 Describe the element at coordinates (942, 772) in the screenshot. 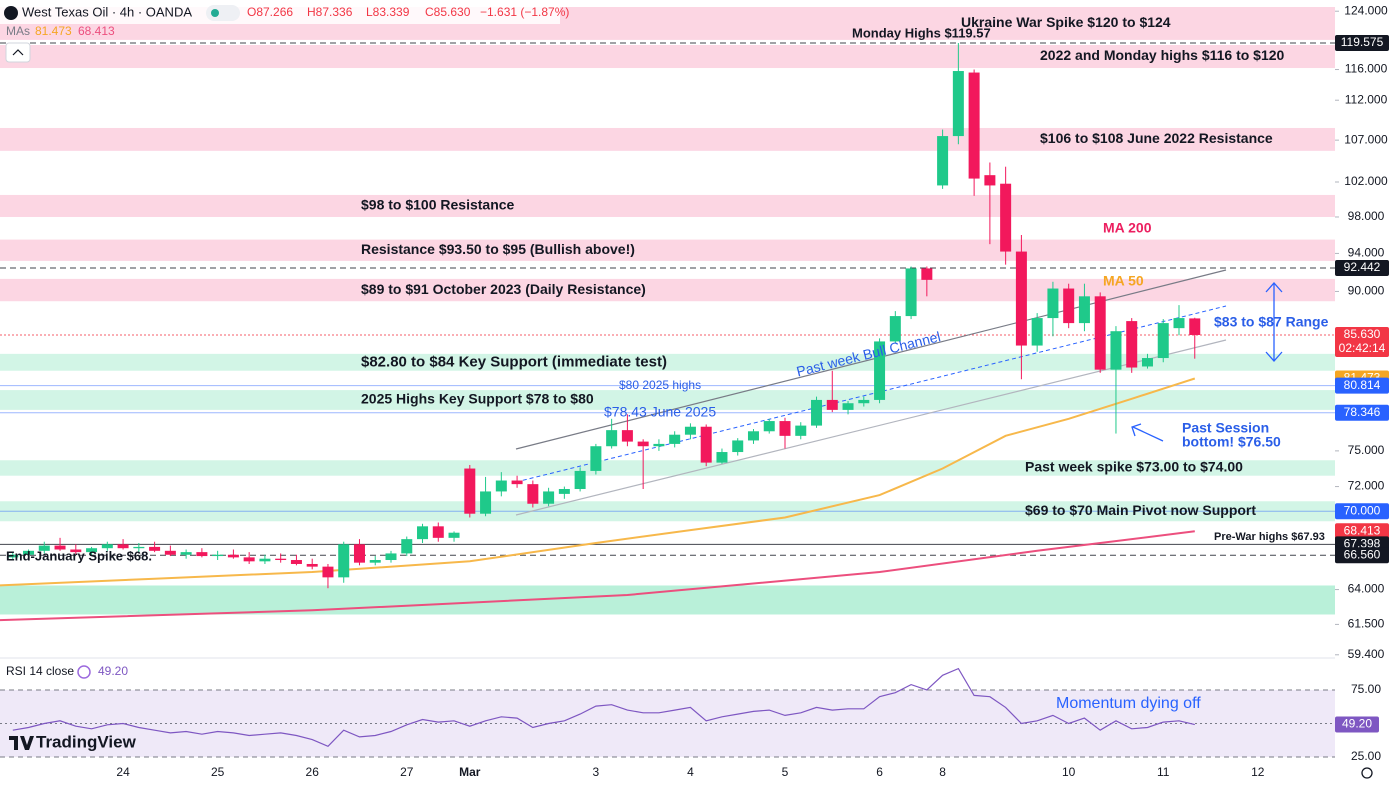

I see `x-tick-label: 8` at that location.